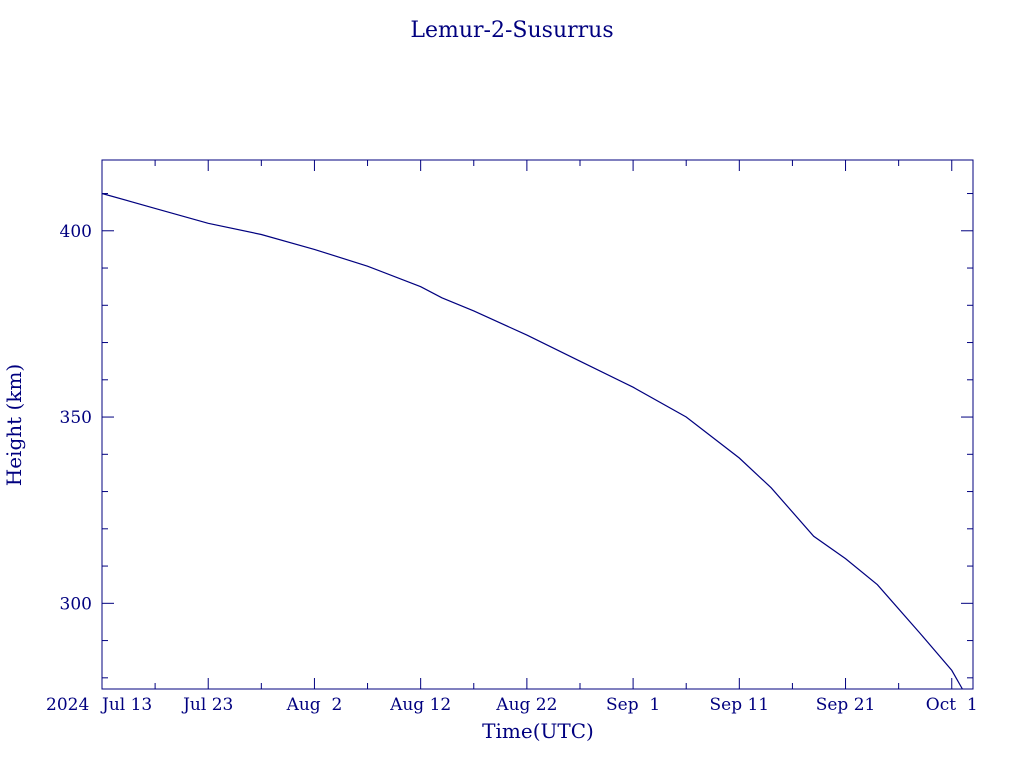 The height and width of the screenshot is (768, 1024). Describe the element at coordinates (846, 705) in the screenshot. I see `x-tick-label: Sep 21` at that location.